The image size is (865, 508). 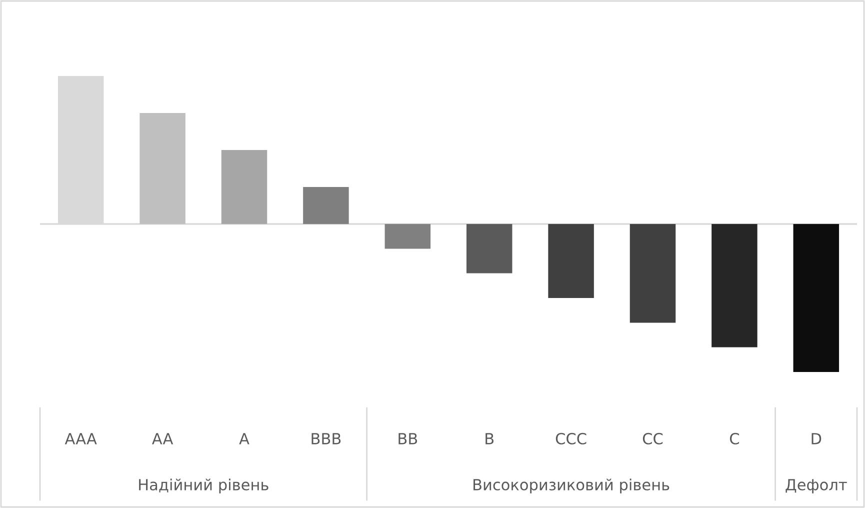 What do you see at coordinates (203, 486) in the screenshot?
I see `text: Надійний рівень` at bounding box center [203, 486].